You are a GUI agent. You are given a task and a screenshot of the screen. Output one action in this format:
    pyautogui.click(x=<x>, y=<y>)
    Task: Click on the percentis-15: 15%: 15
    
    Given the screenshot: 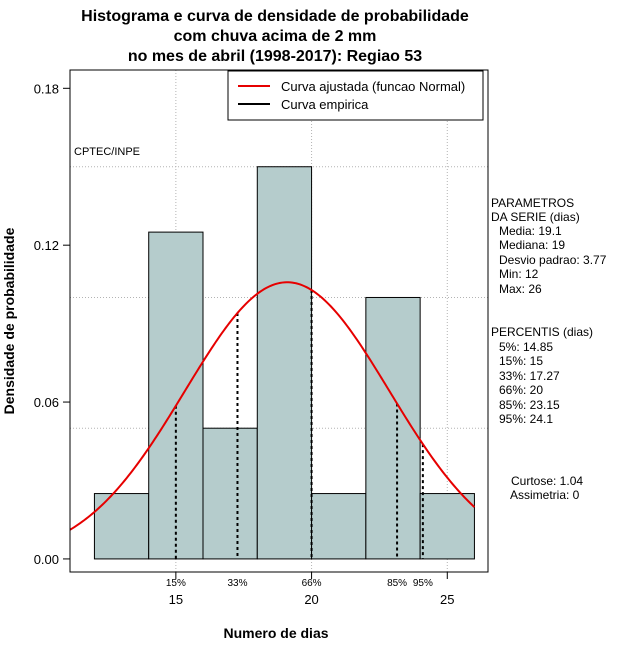 What is the action you would take?
    pyautogui.click(x=521, y=361)
    